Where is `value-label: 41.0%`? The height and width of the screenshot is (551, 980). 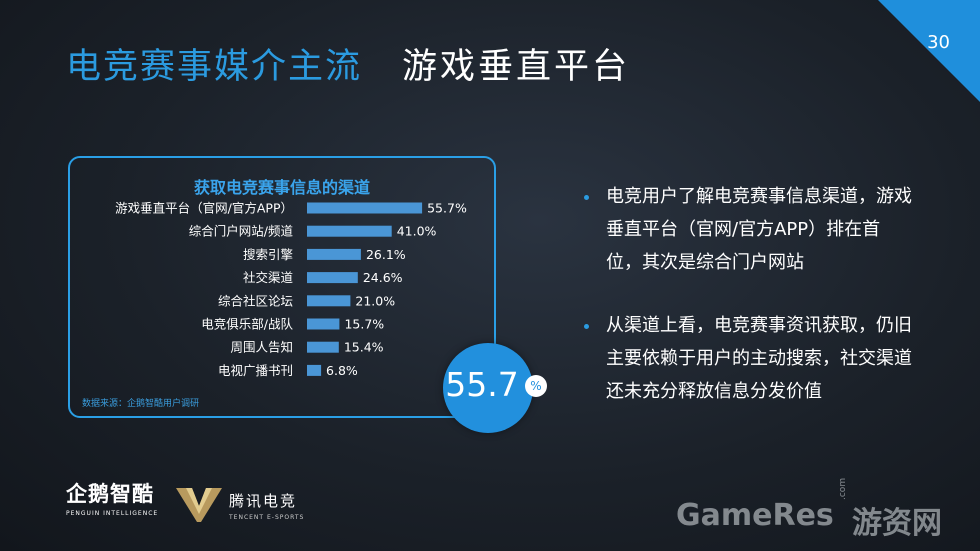
value-label: 41.0% is located at coordinates (417, 231).